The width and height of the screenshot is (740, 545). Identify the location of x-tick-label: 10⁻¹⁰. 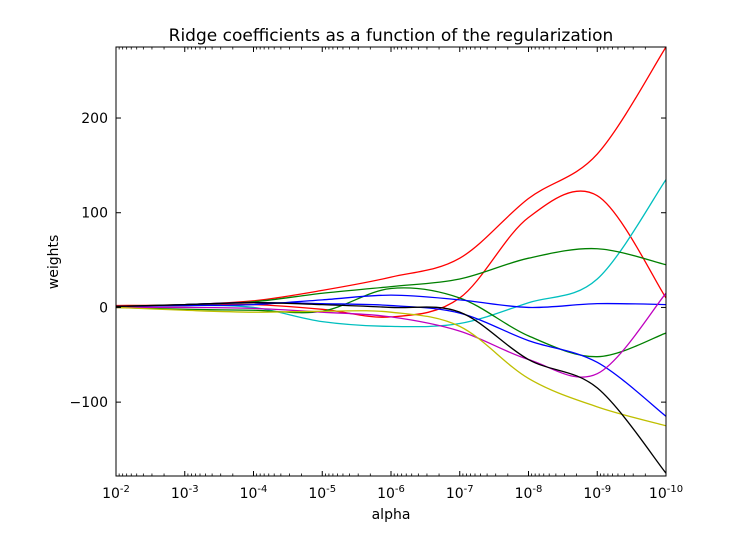
(666, 493).